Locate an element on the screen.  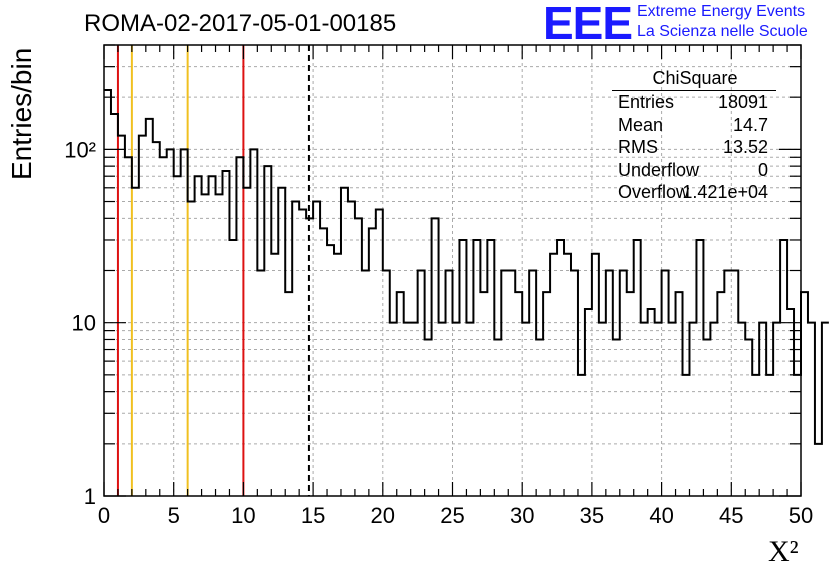
chart-title: ROMA-02-2017-05-01-00185 is located at coordinates (240, 23).